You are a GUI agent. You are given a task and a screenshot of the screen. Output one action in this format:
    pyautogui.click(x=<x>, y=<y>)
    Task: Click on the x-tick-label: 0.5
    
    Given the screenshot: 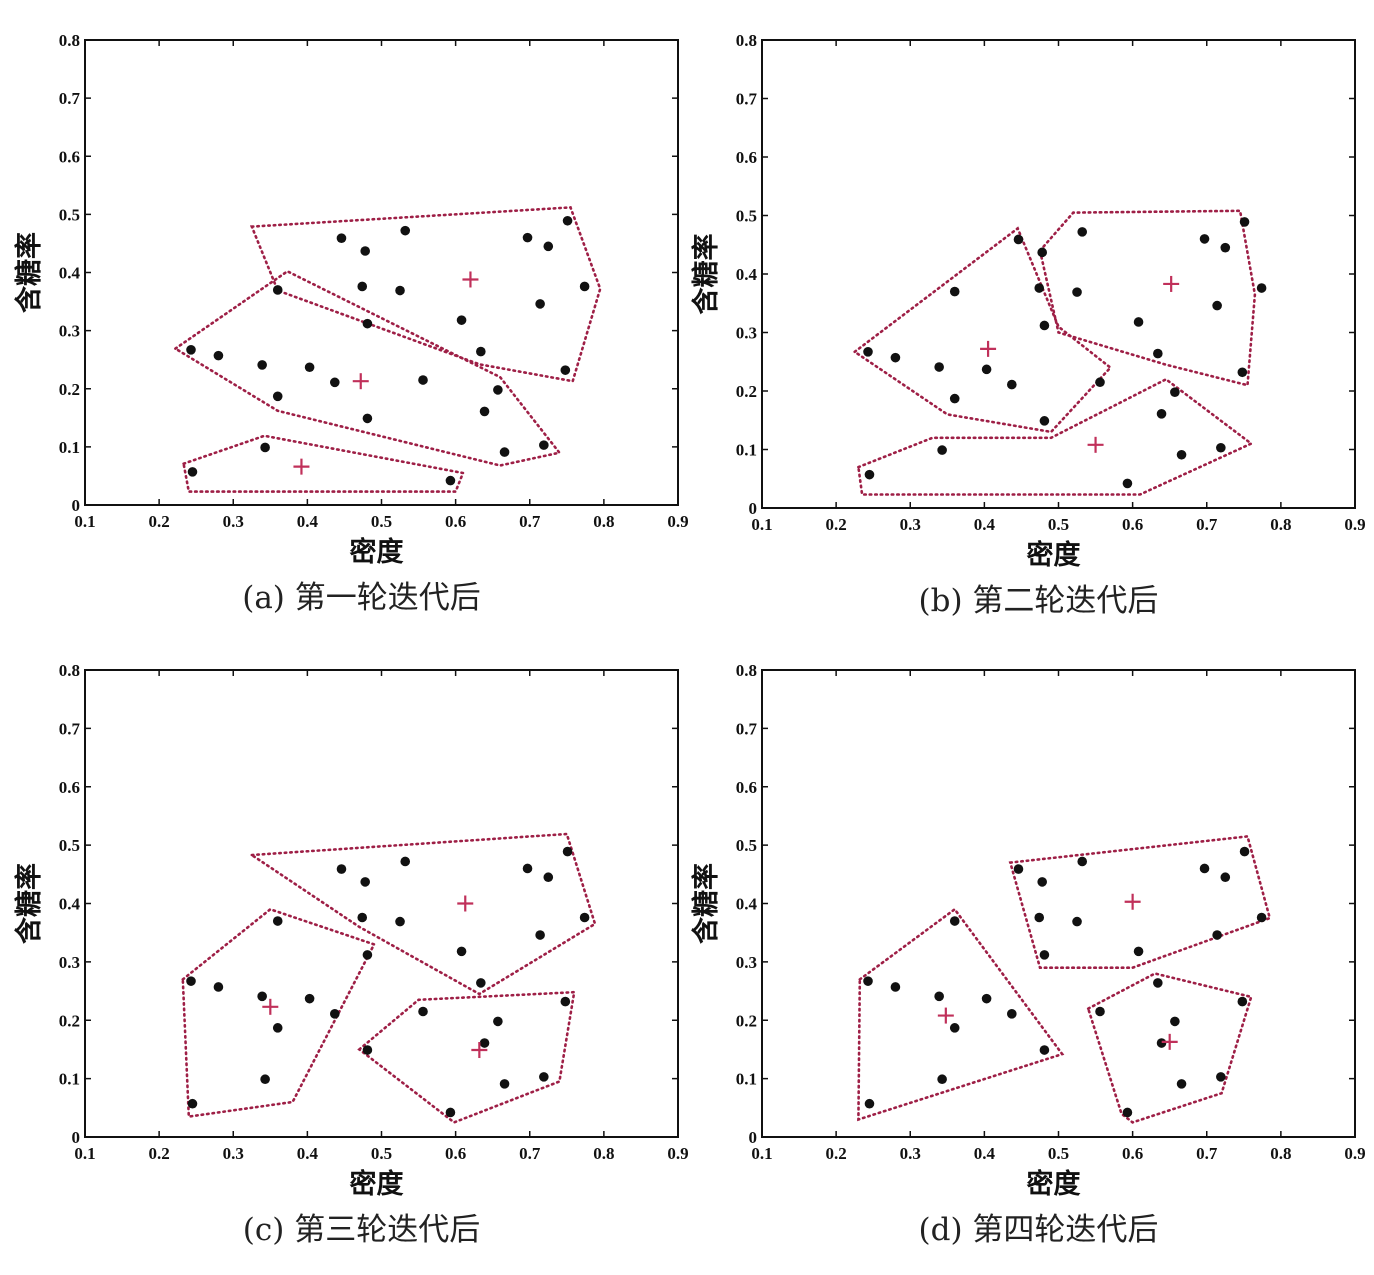 What is the action you would take?
    pyautogui.click(x=381, y=1153)
    